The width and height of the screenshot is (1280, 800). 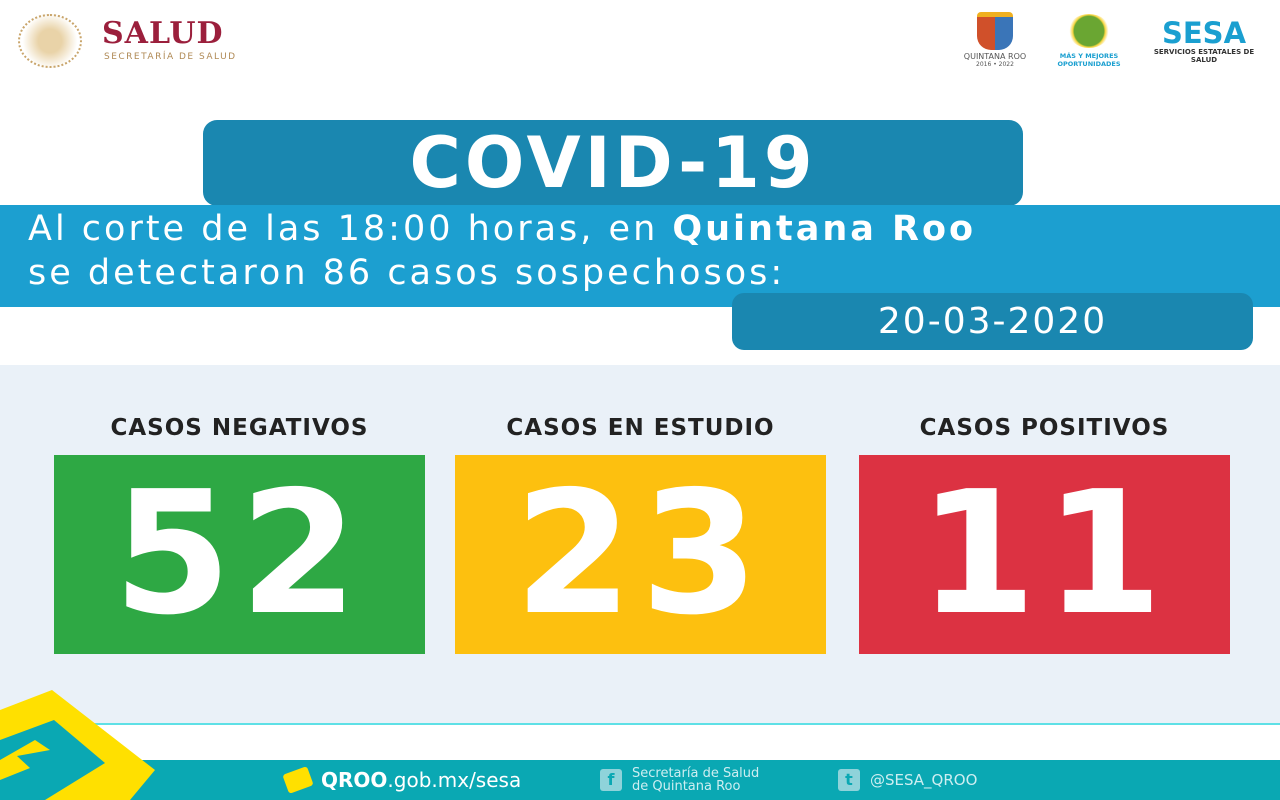 I want to click on sesa-logo: SESA SERVICIOS ESTATALES DE SALUD, so click(x=1204, y=41).